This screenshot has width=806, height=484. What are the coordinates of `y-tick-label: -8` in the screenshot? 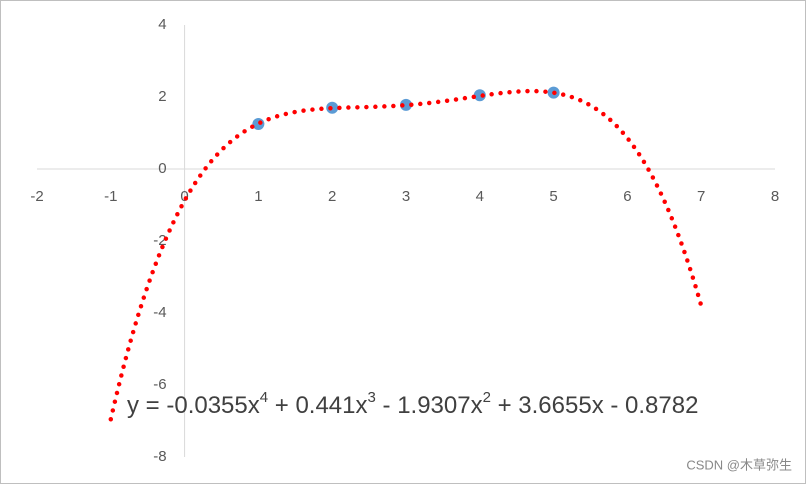 It's located at (159, 456).